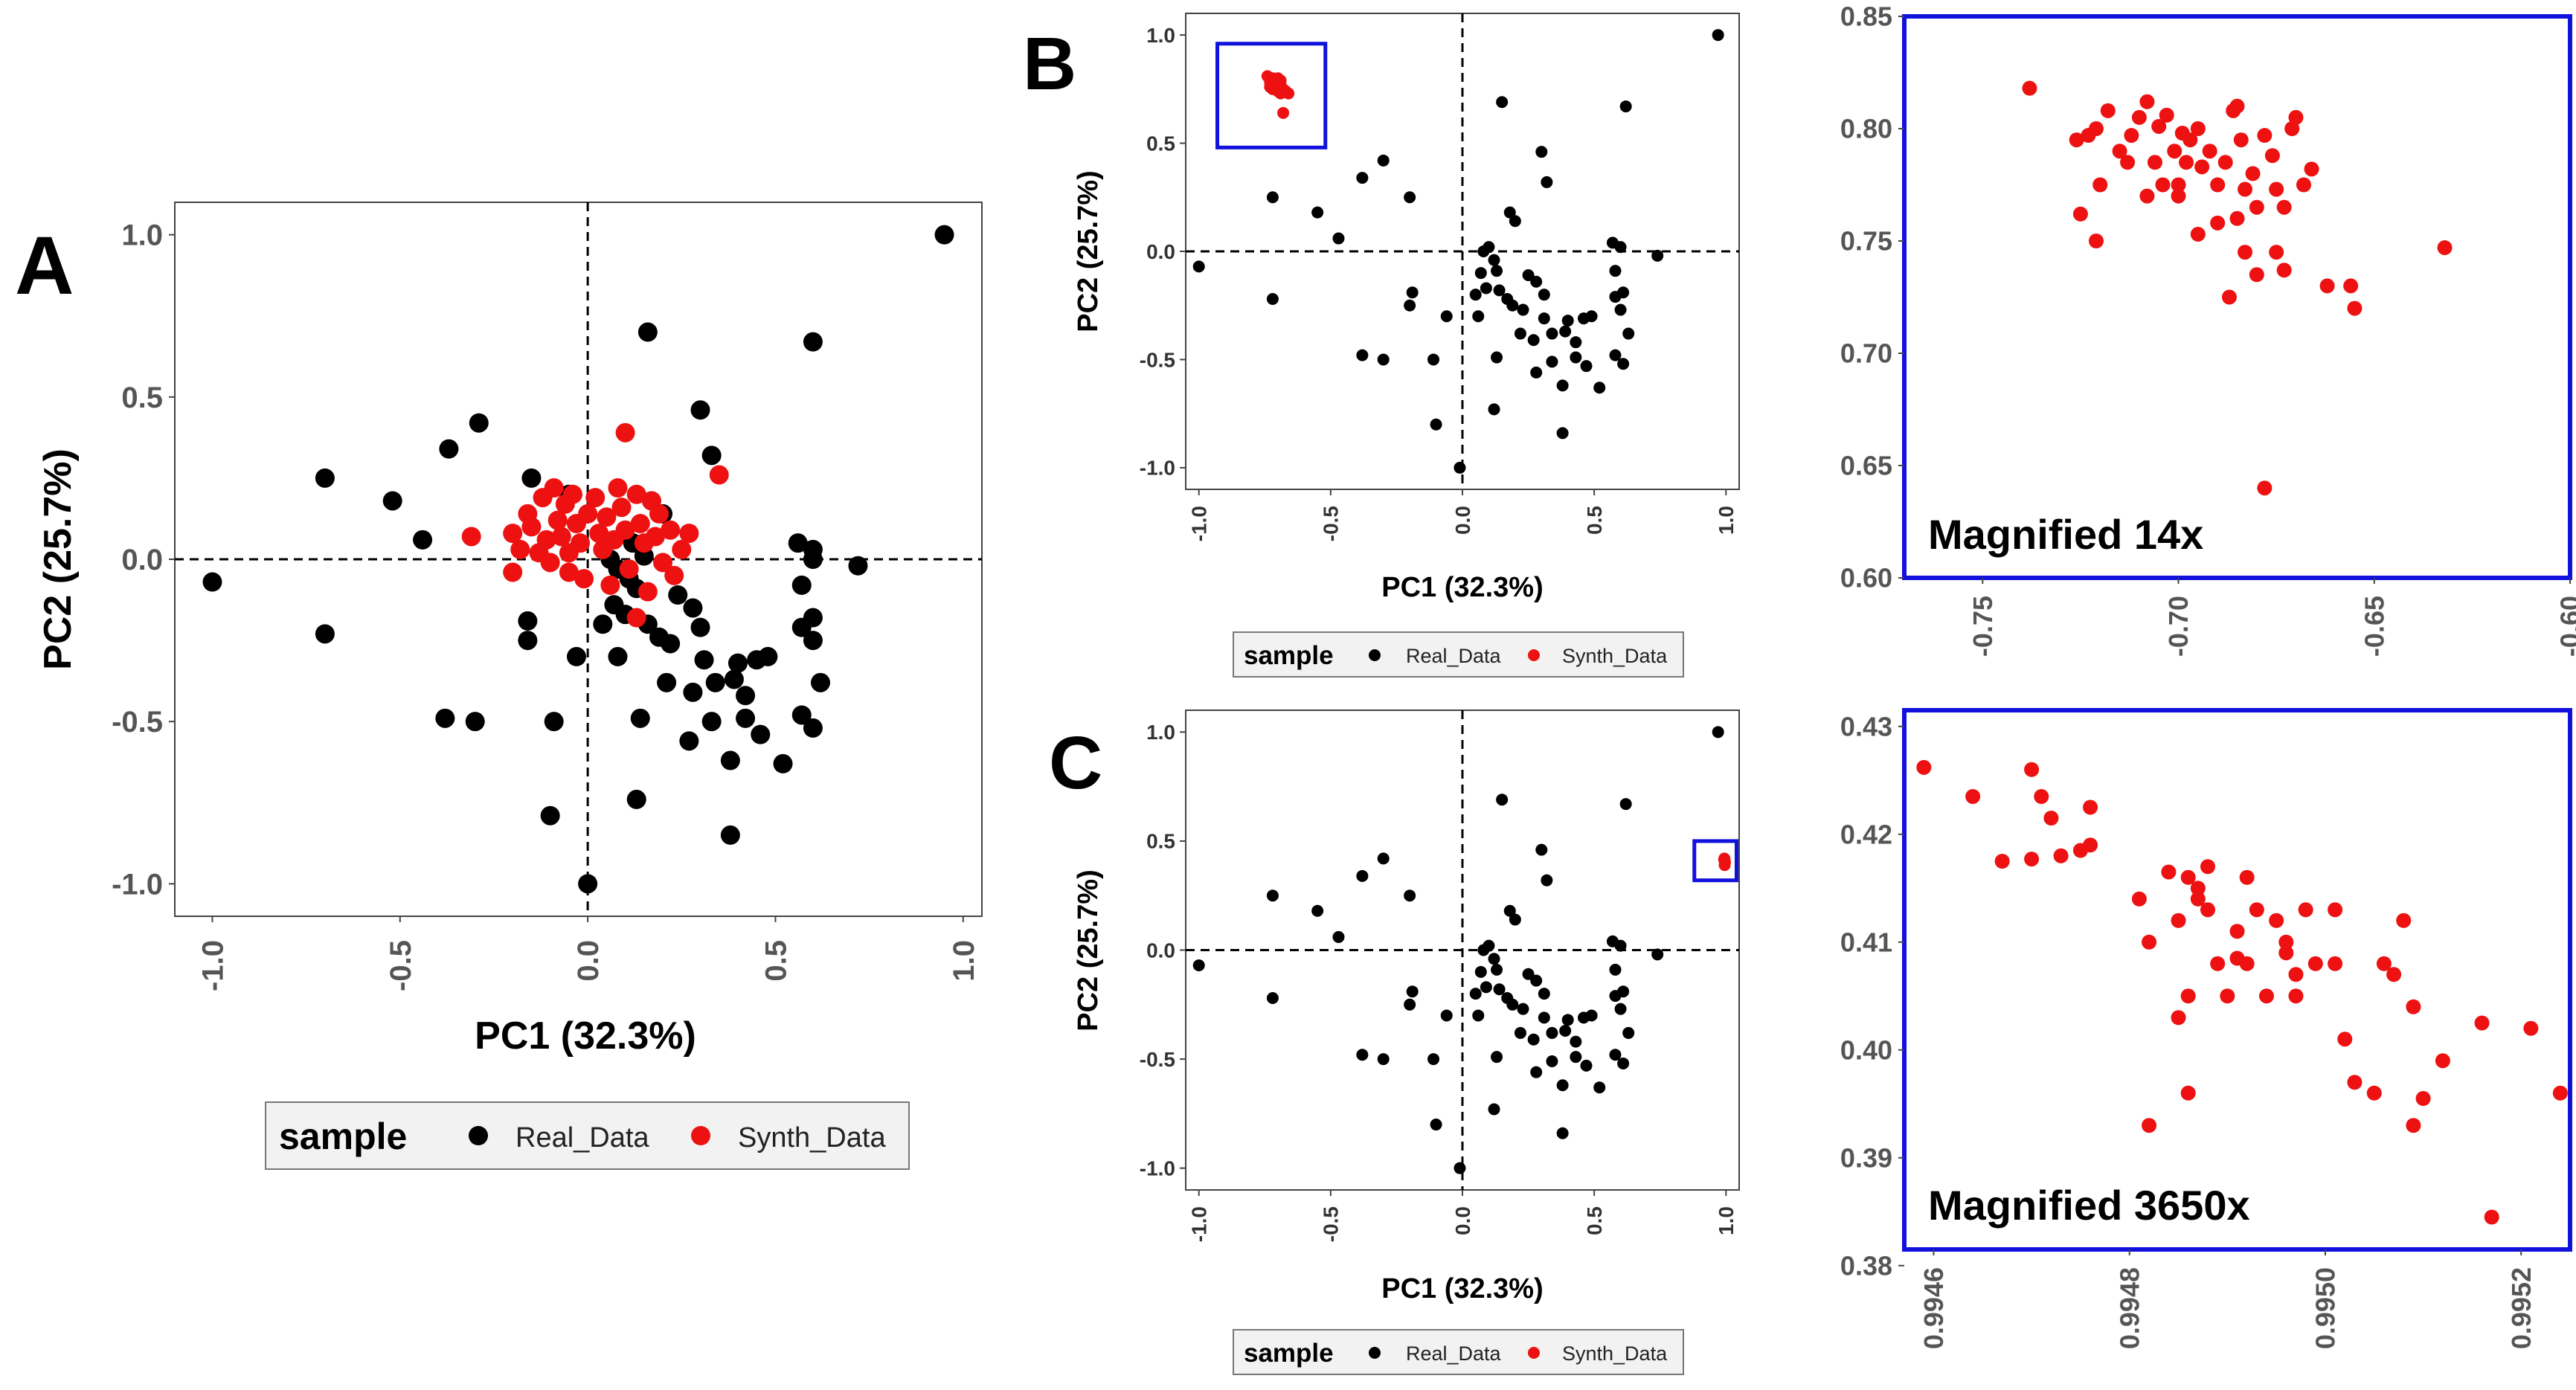 The height and width of the screenshot is (1390, 2576). What do you see at coordinates (1439, 277) in the screenshot?
I see `chart-b: -1.0 -0.5 0.0 0.5 1.0 -1.0 -0.5 0.0 0.5 1.0` at bounding box center [1439, 277].